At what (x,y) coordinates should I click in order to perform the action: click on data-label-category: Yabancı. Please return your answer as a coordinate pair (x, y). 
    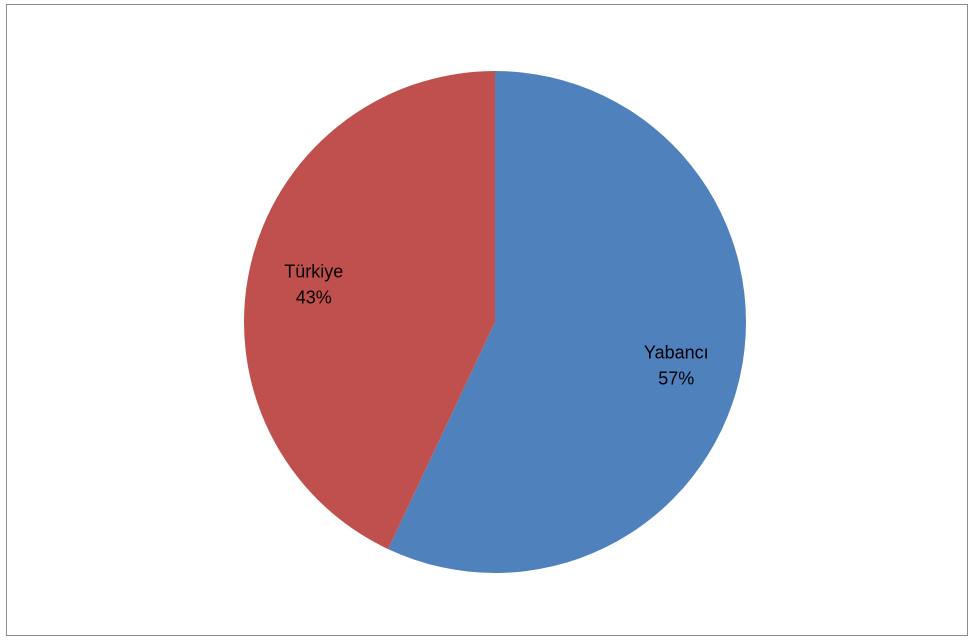
    Looking at the image, I should click on (676, 353).